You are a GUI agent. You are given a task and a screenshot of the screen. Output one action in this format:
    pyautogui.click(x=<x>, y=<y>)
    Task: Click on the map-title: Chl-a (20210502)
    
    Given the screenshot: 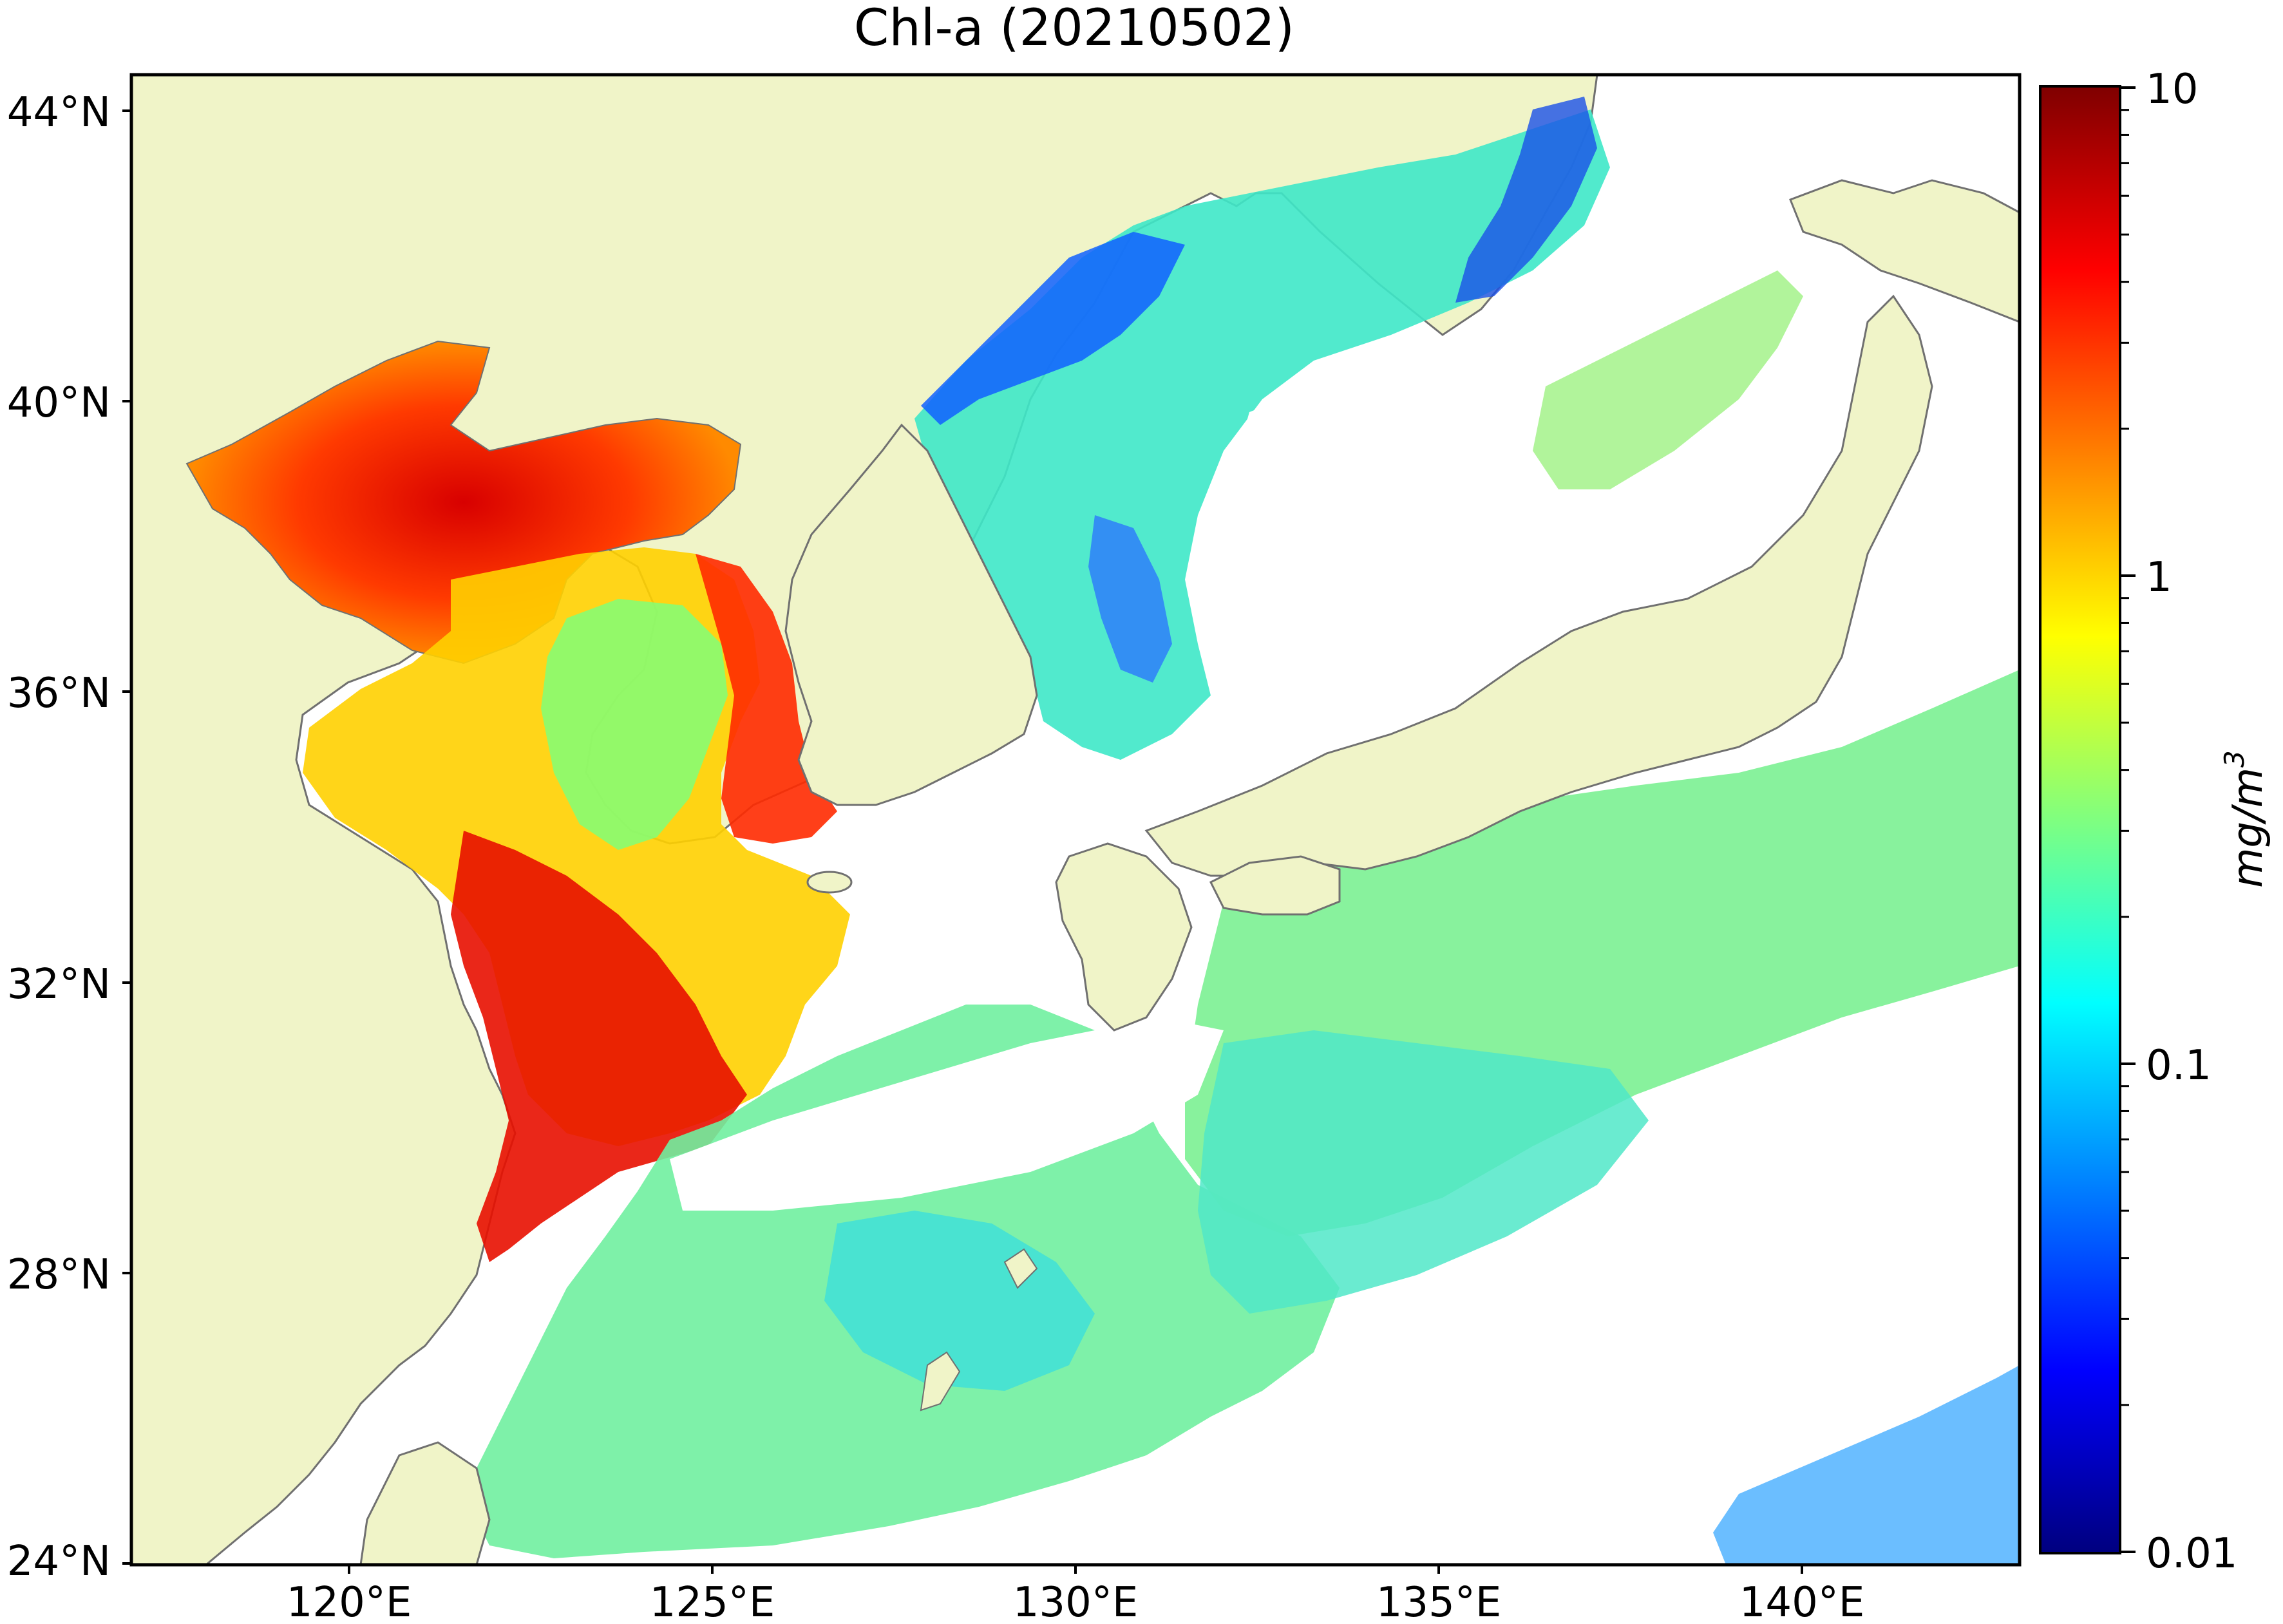 What is the action you would take?
    pyautogui.click(x=1074, y=29)
    